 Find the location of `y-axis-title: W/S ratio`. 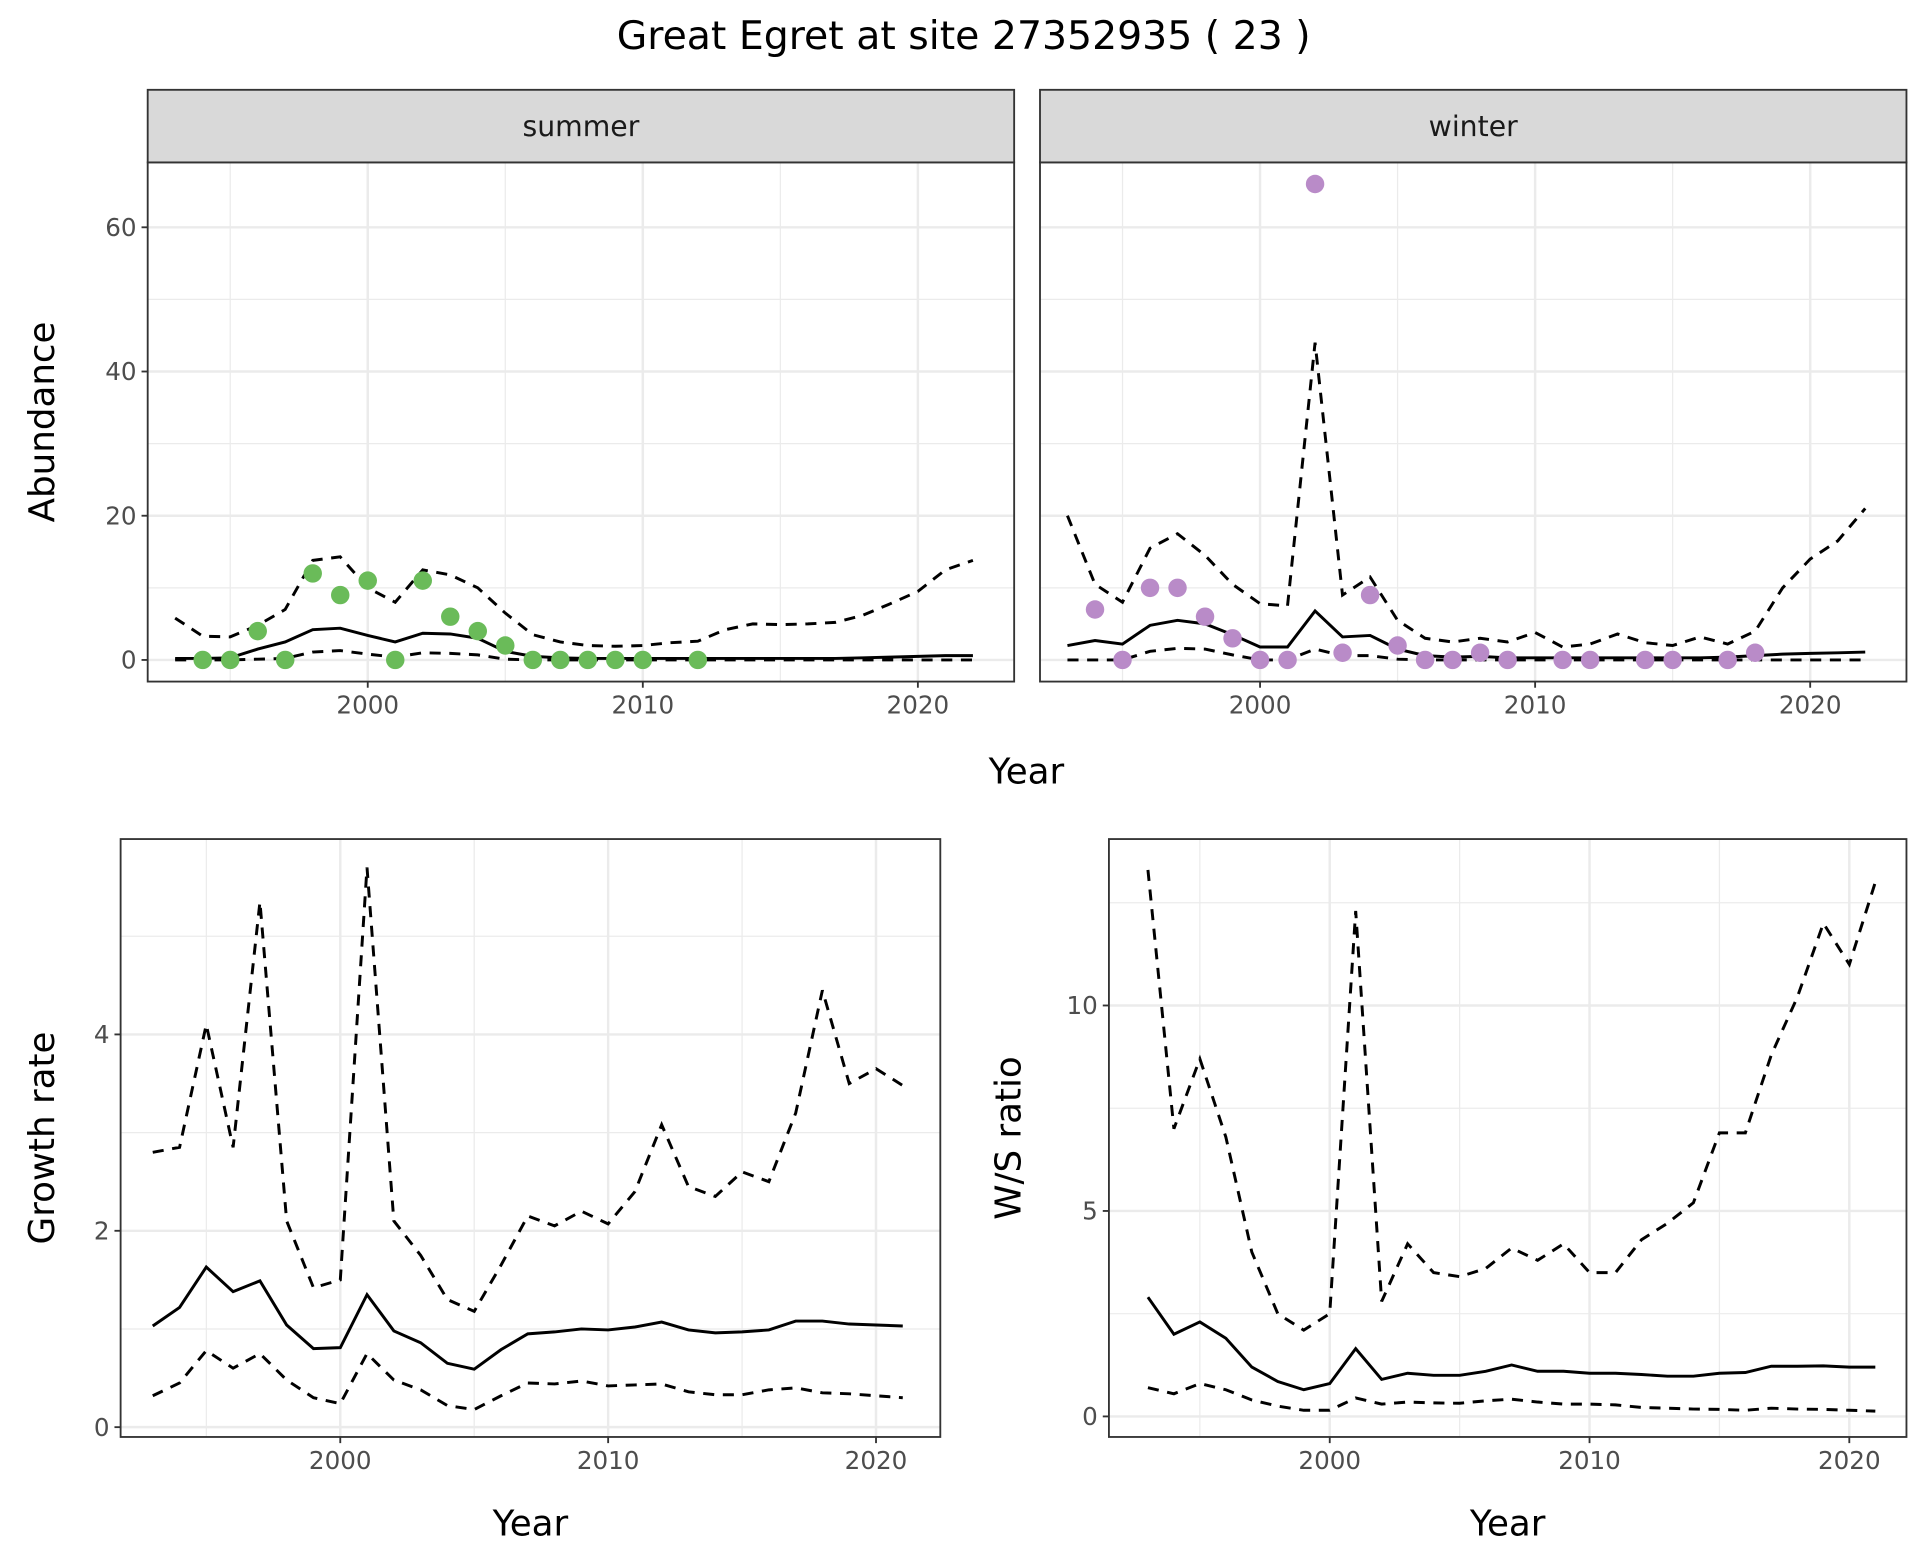

y-axis-title: W/S ratio is located at coordinates (1008, 1137).